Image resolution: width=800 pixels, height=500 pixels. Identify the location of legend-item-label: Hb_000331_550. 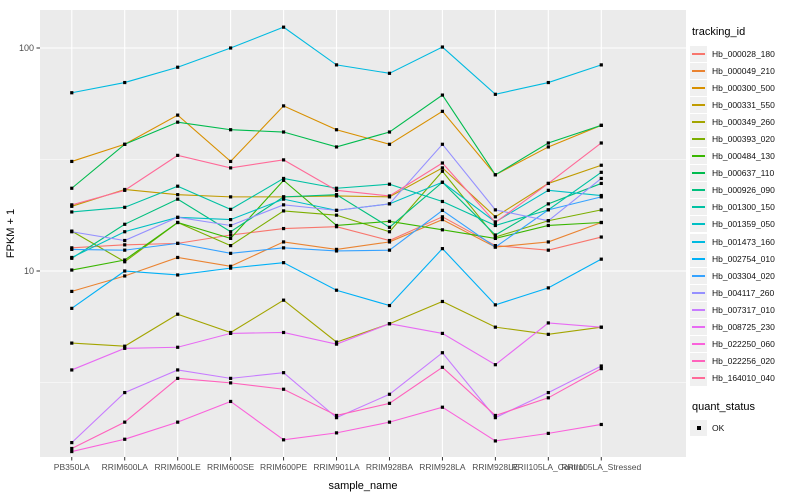
(743, 104).